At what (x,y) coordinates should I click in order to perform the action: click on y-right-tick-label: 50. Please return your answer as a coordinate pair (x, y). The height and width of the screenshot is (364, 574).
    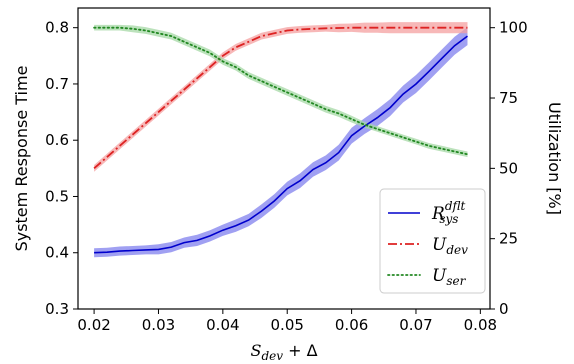
    Looking at the image, I should click on (508, 168).